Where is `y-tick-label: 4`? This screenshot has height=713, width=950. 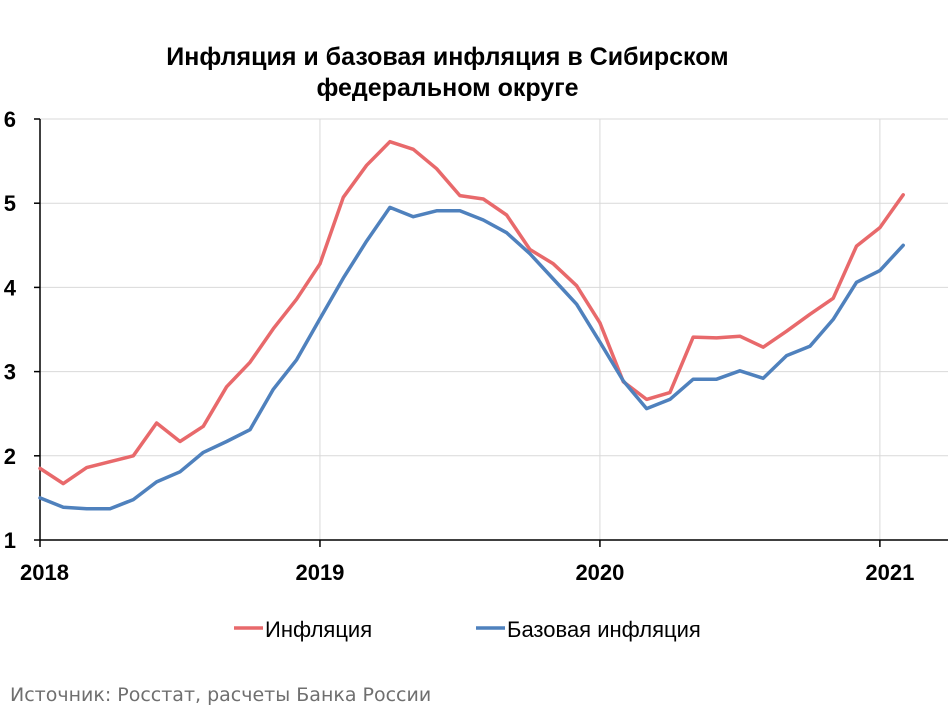 y-tick-label: 4 is located at coordinates (10, 287).